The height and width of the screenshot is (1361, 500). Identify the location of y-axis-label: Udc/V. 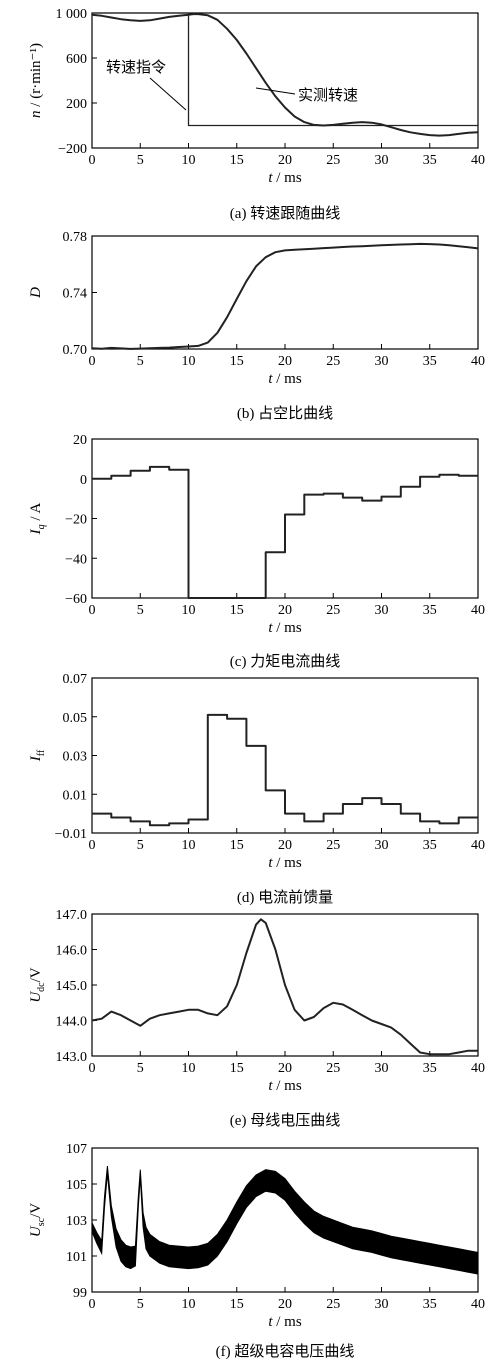
(37, 984).